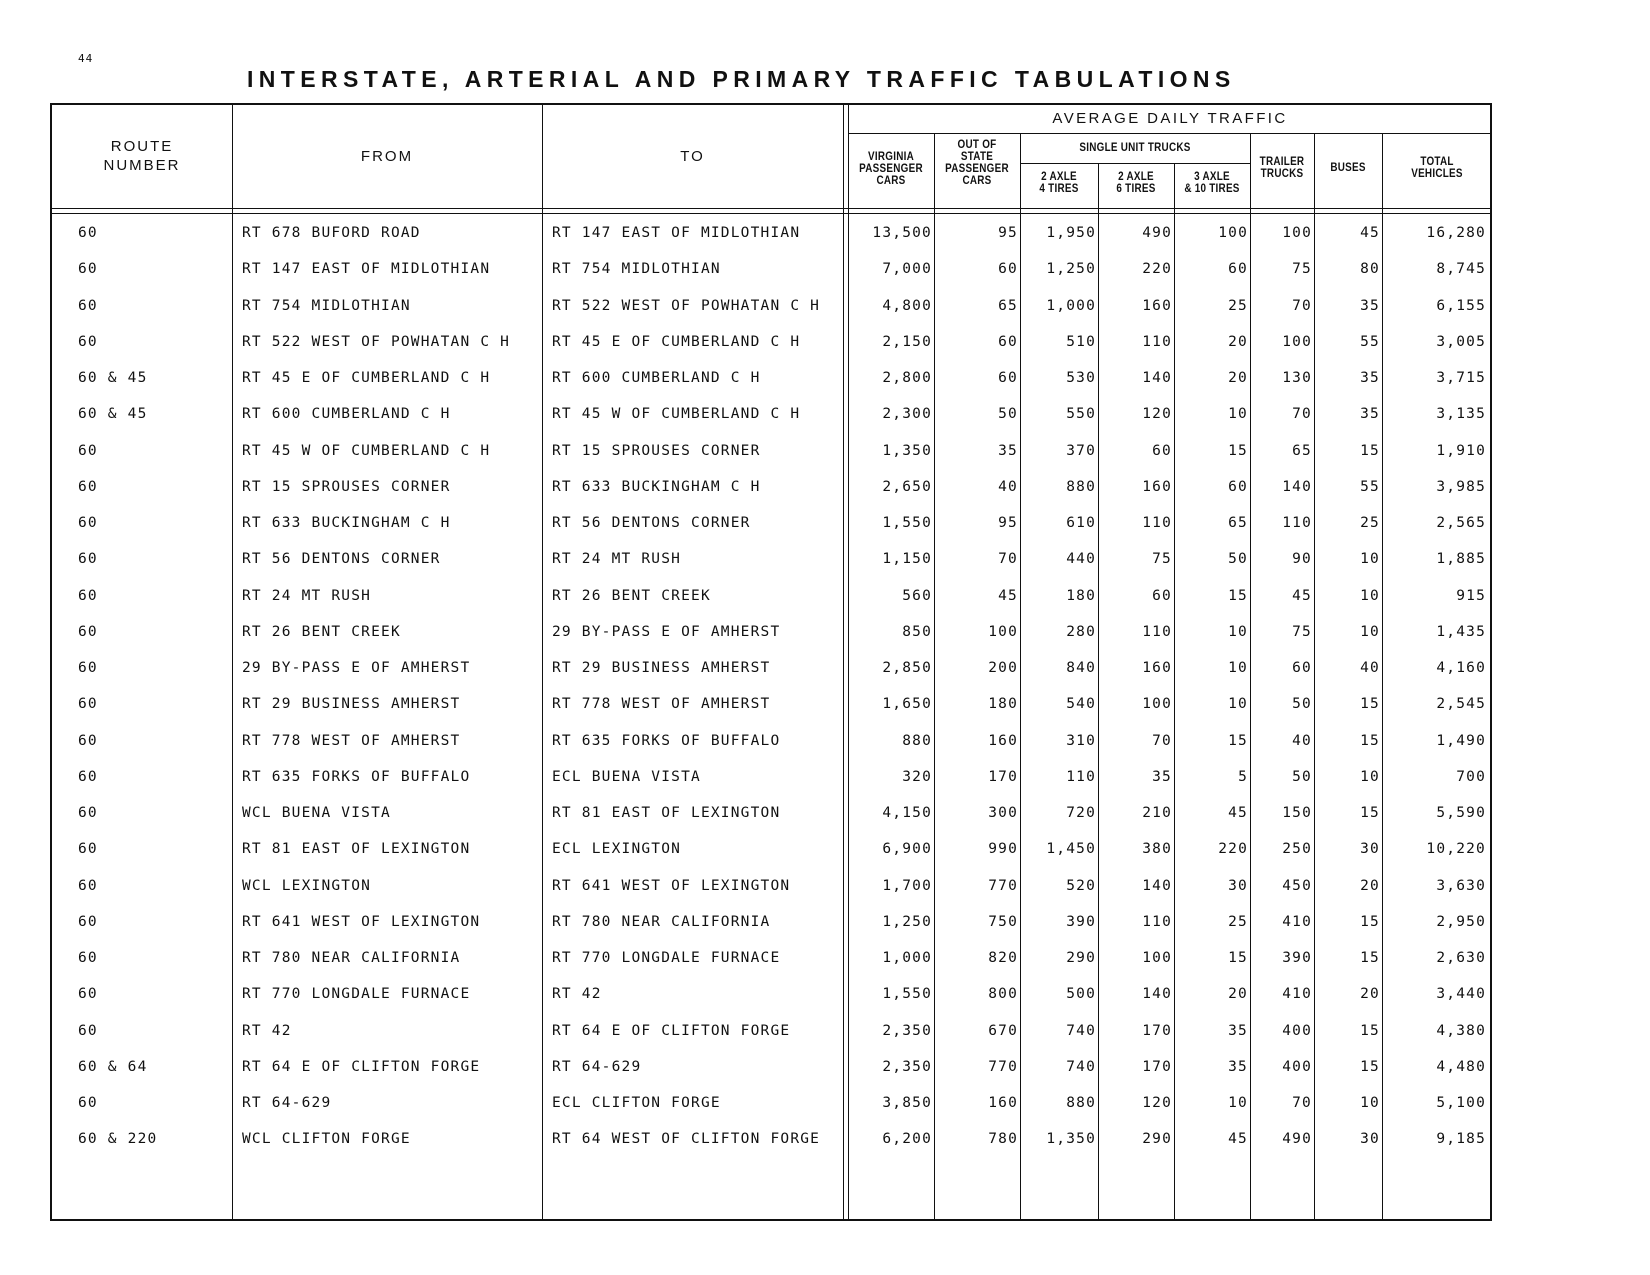 This screenshot has height=1275, width=1650. Describe the element at coordinates (1071, 1139) in the screenshot. I see `cell-a24: 1,350` at that location.